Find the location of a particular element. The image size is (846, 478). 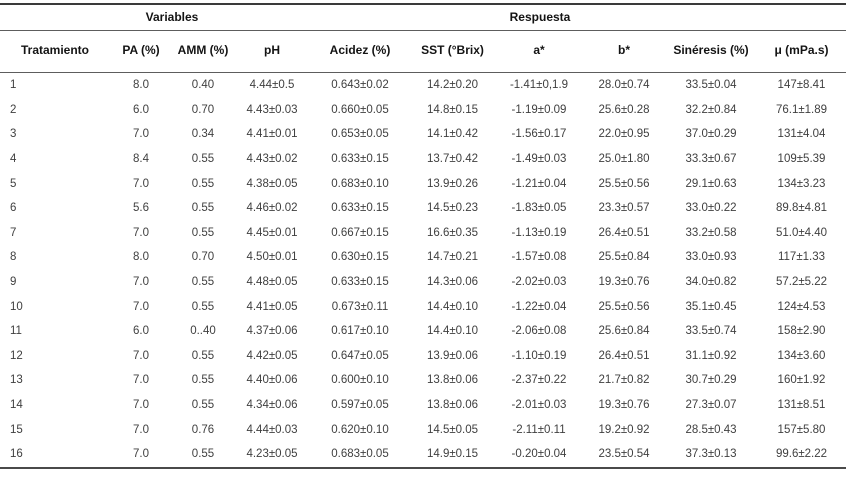

table-cell: 37.0±0.29 is located at coordinates (711, 134).